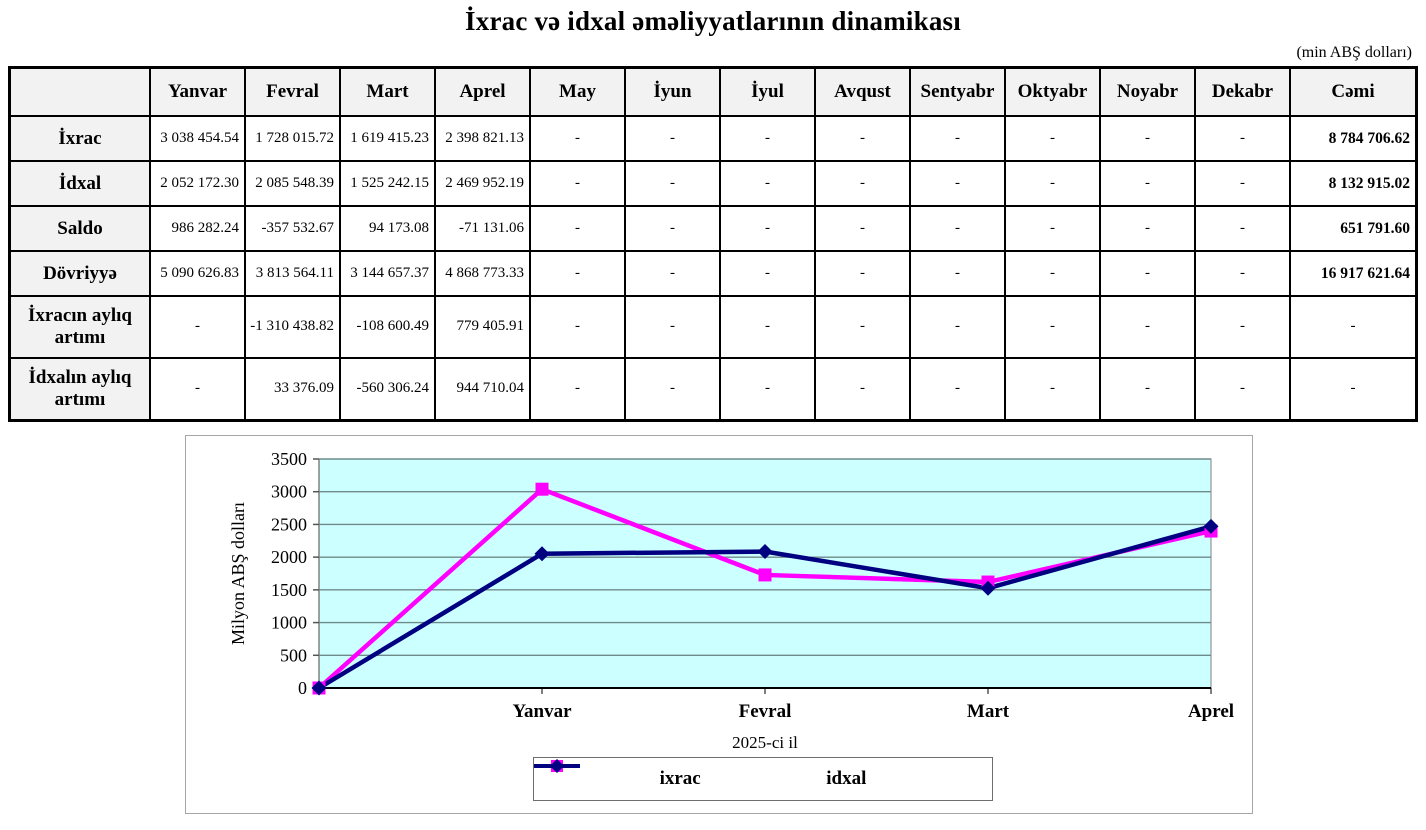 This screenshot has width=1426, height=830. I want to click on y-tick-label: 1000, so click(289, 623).